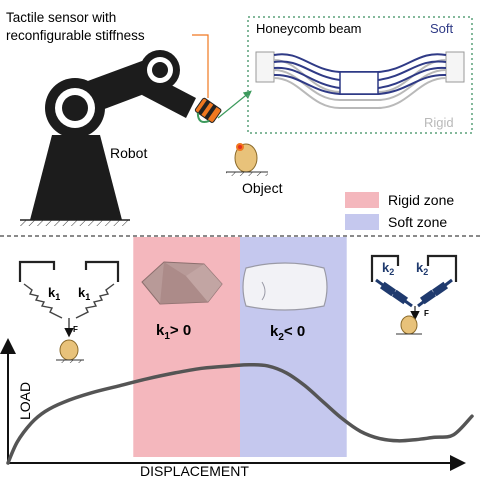  Describe the element at coordinates (362, 222) in the screenshot. I see `legend-swatch-soft` at that location.